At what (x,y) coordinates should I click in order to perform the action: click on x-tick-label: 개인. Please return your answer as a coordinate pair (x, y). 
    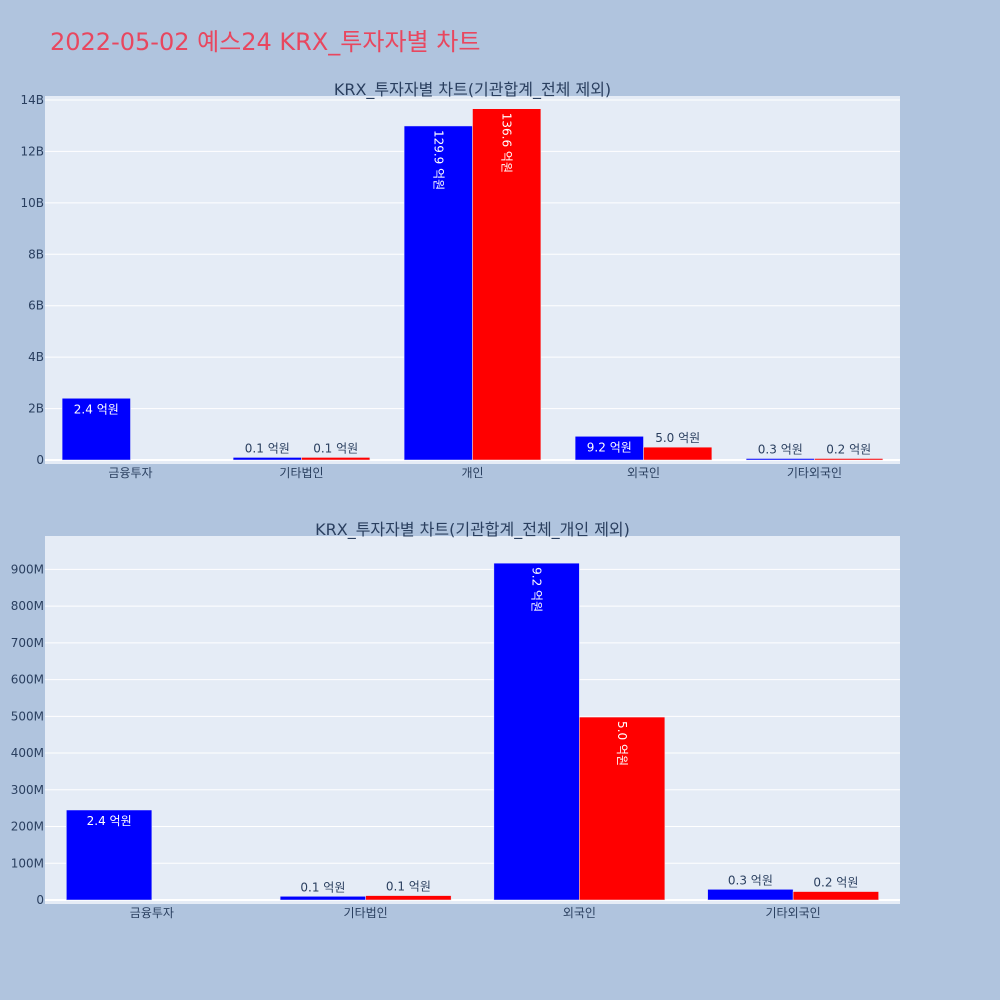
    Looking at the image, I should click on (472, 473).